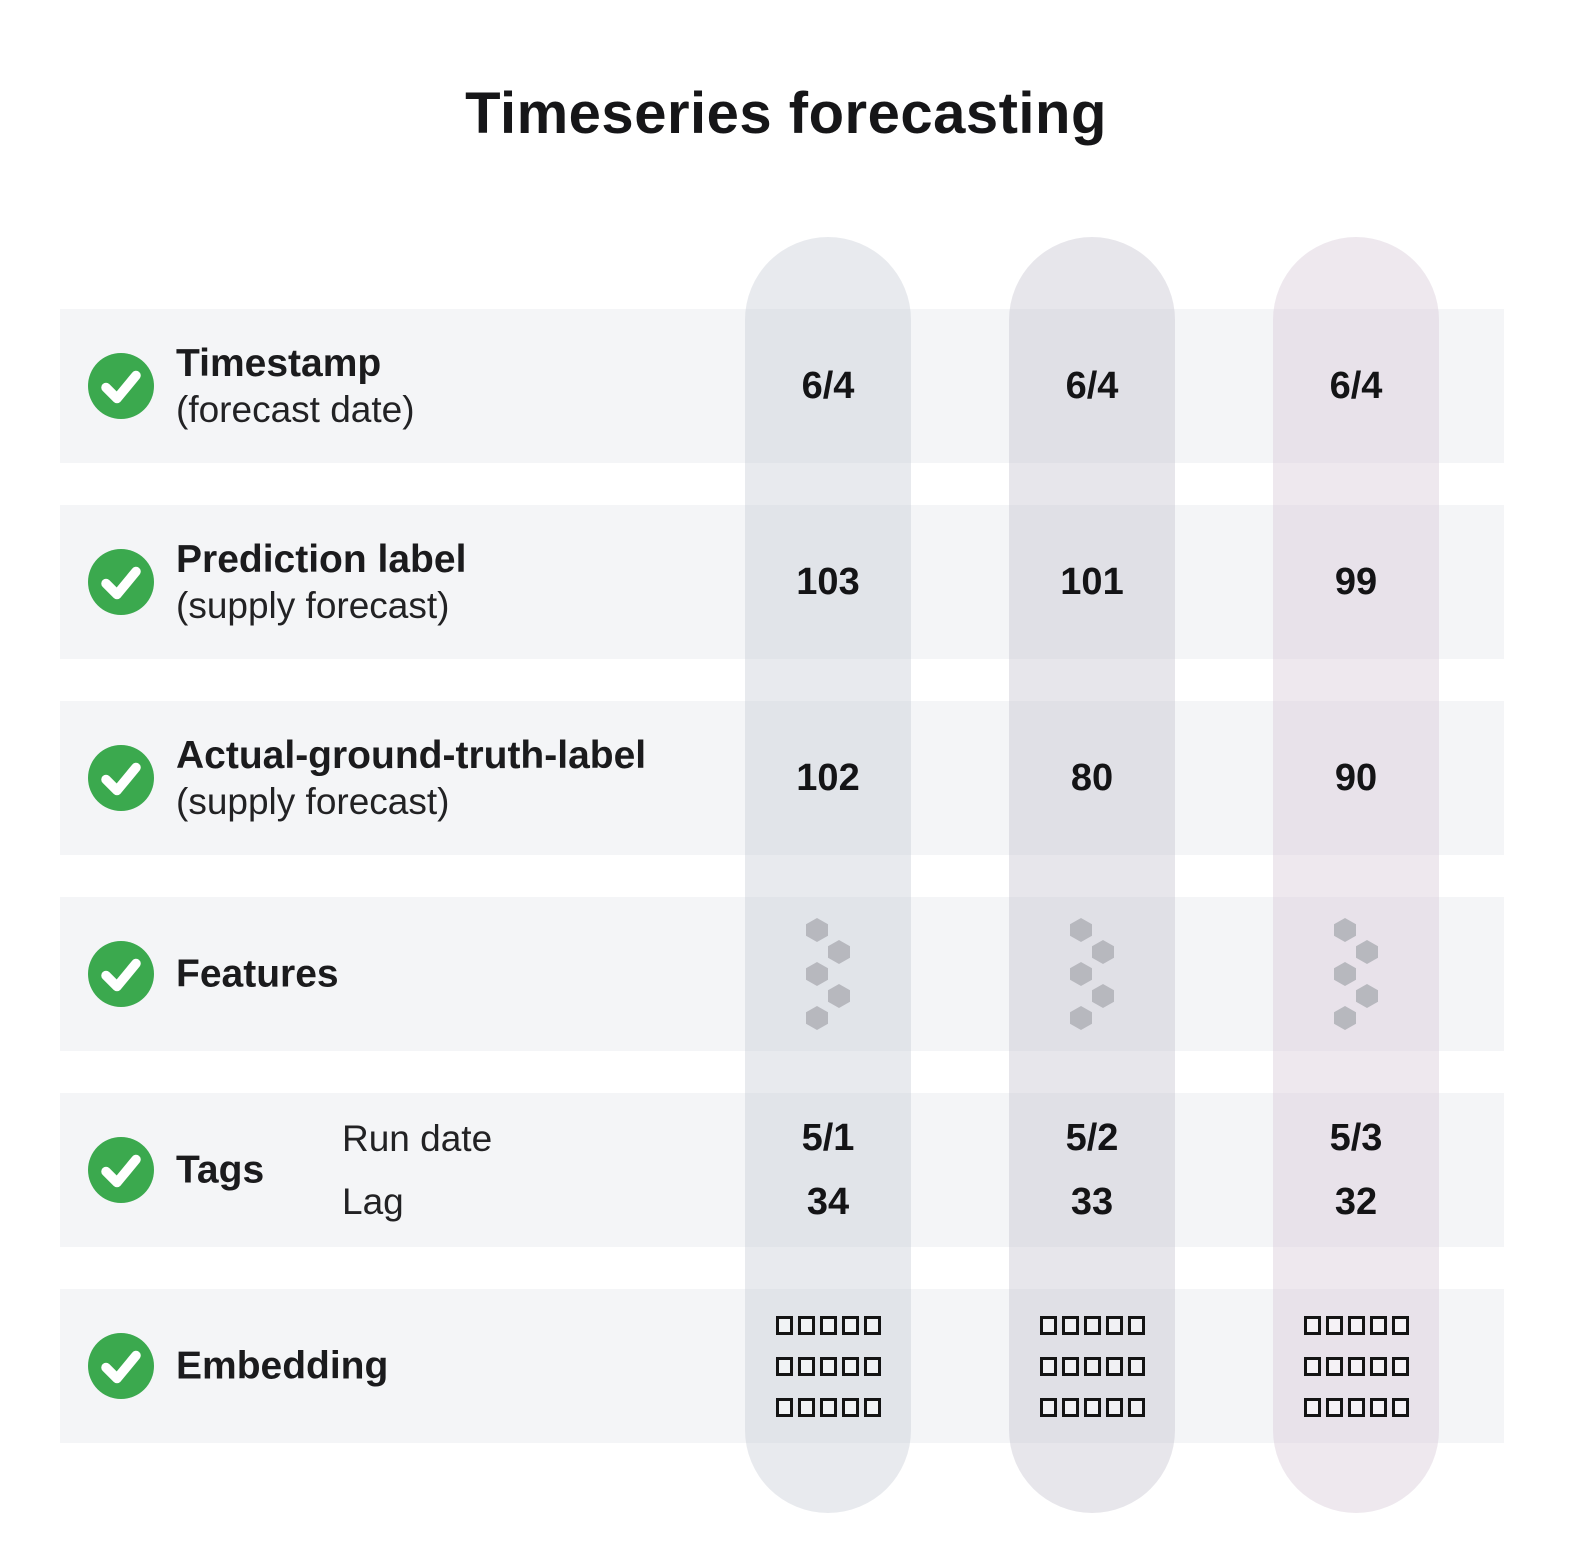 This screenshot has height=1552, width=1572. Describe the element at coordinates (828, 1202) in the screenshot. I see `tag-value: 34` at that location.